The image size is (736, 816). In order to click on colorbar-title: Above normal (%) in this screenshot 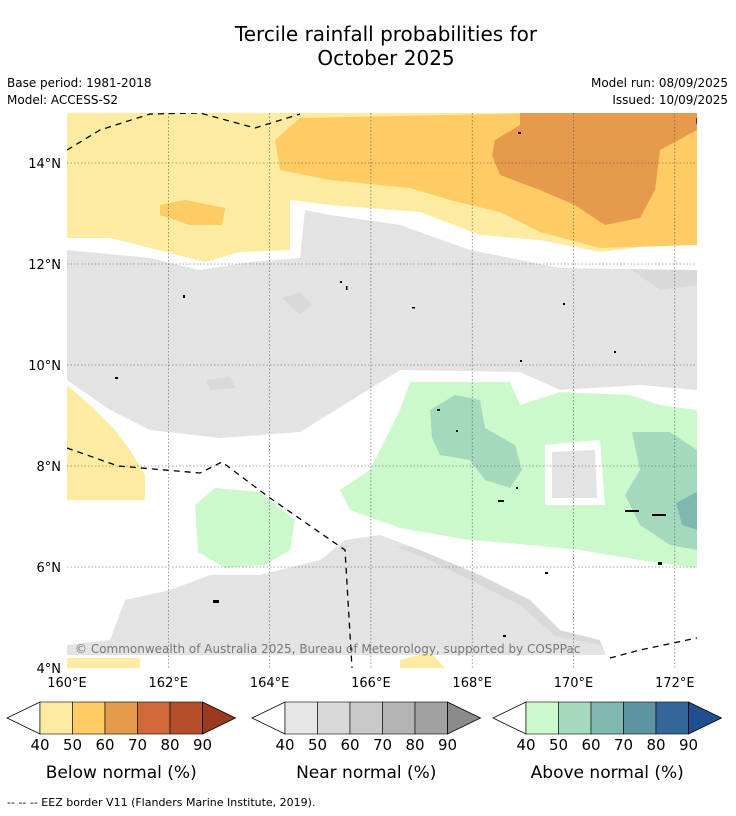, I will do `click(607, 773)`.